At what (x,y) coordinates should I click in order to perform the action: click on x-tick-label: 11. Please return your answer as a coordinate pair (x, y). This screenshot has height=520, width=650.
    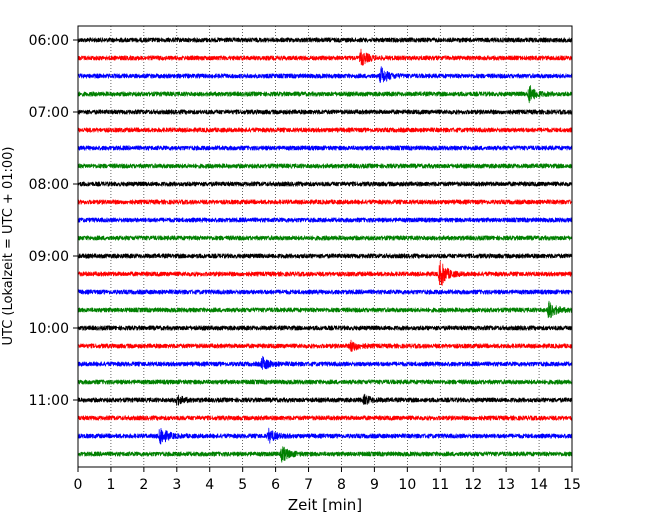
    Looking at the image, I should click on (440, 485).